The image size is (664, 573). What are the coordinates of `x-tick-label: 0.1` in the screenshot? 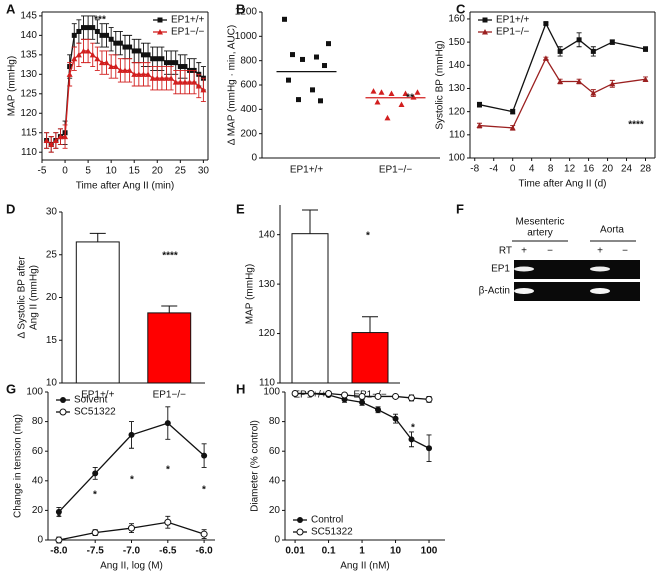 It's located at (329, 551).